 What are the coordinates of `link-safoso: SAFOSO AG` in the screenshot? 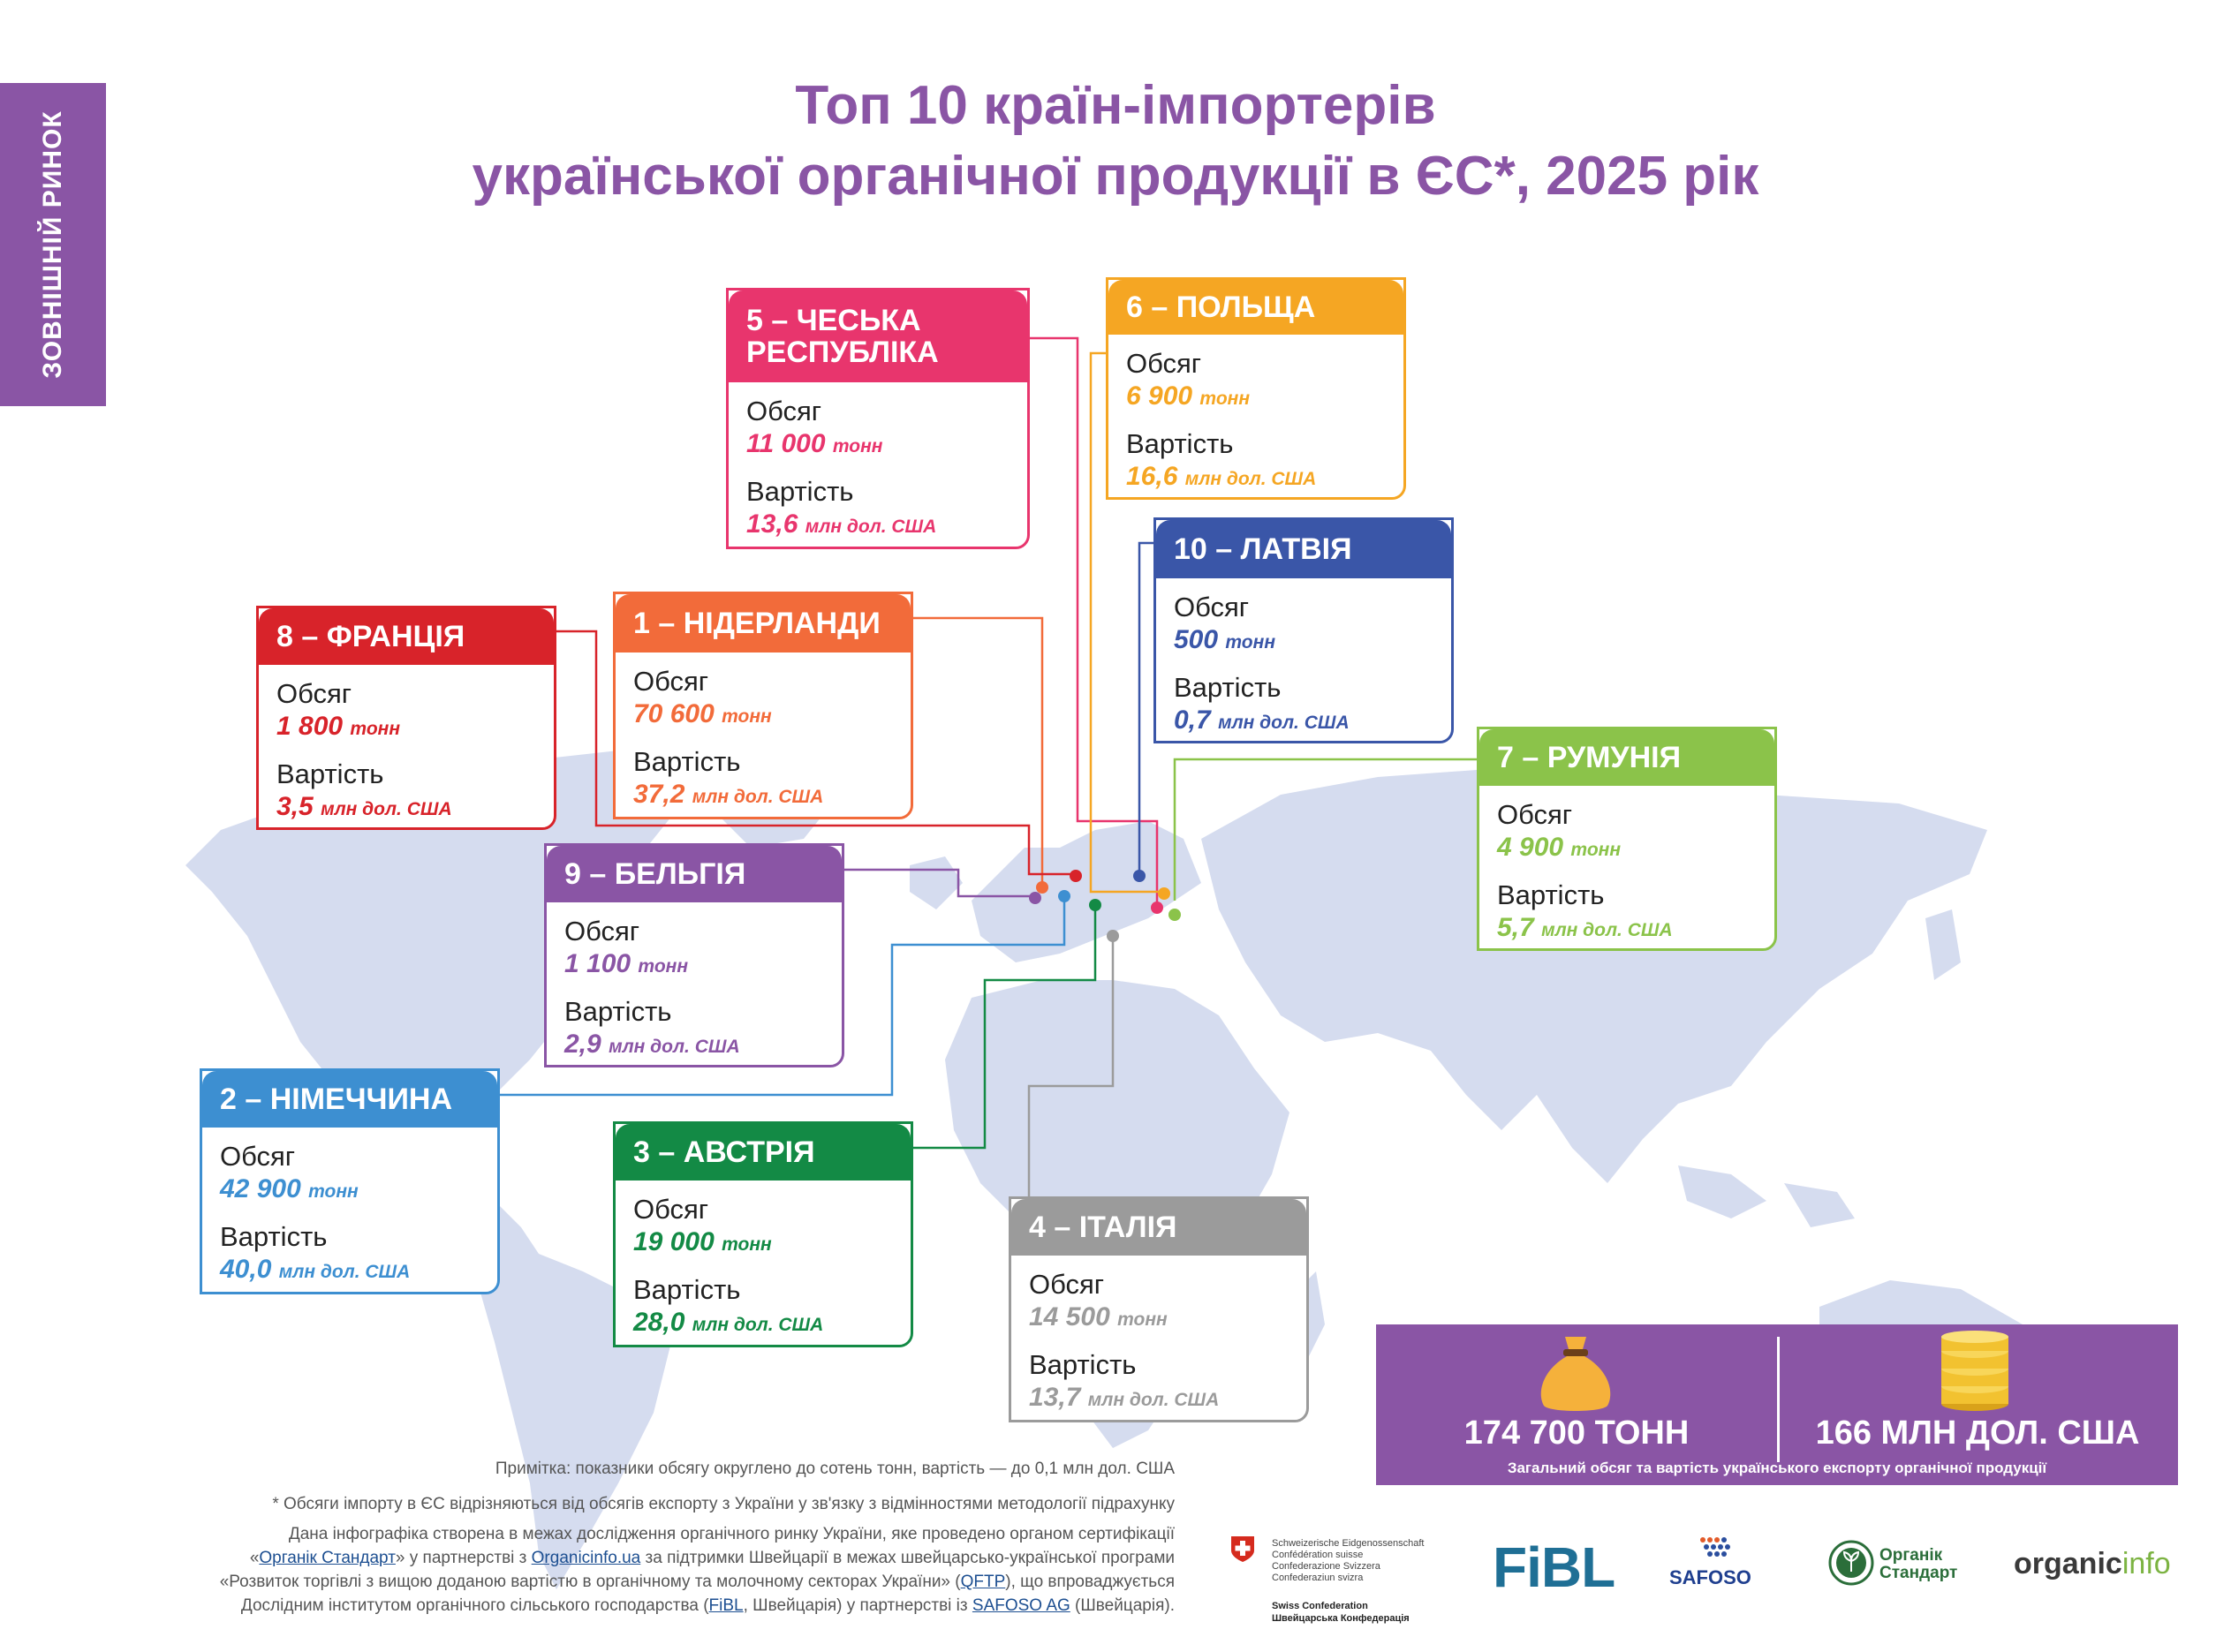 It's located at (1021, 1606).